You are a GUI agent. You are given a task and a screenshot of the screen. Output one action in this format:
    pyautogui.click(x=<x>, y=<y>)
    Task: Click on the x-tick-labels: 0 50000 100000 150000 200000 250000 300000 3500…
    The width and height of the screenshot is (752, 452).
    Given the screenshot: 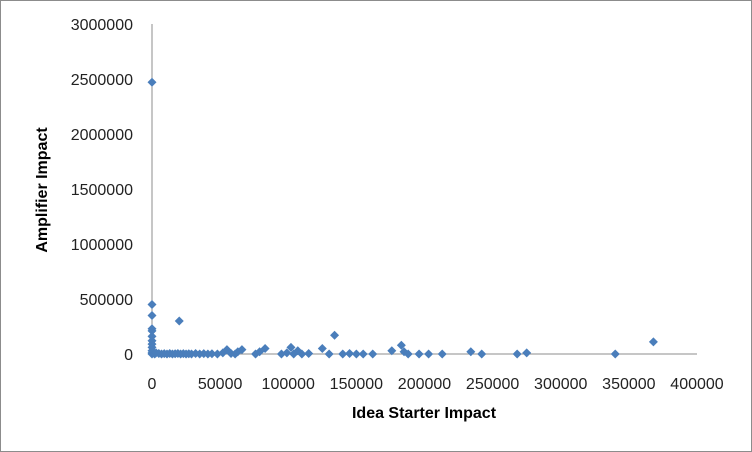 What is the action you would take?
    pyautogui.click(x=436, y=384)
    